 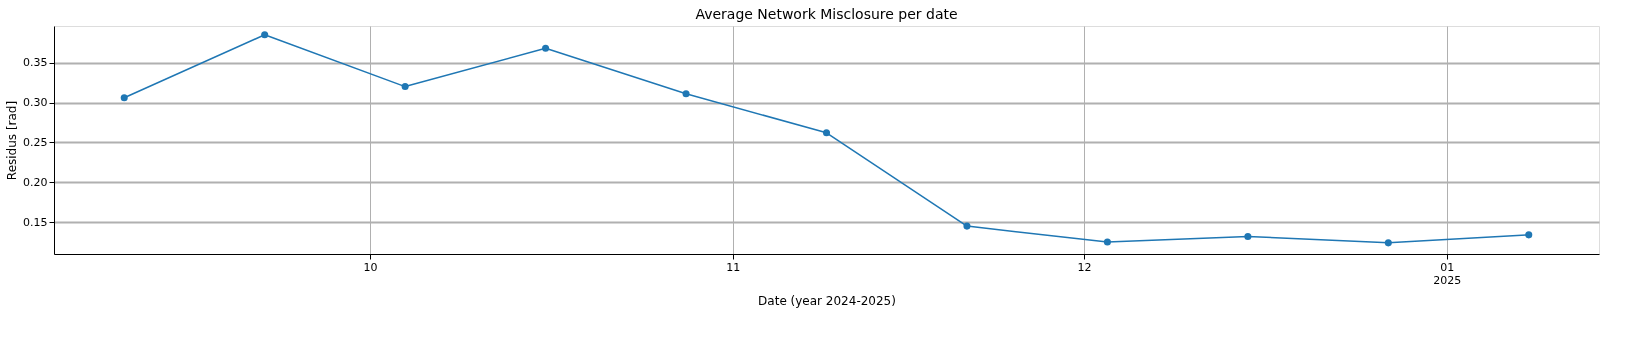 I want to click on chart-title: Average Network Misclosure per date, so click(x=826, y=14).